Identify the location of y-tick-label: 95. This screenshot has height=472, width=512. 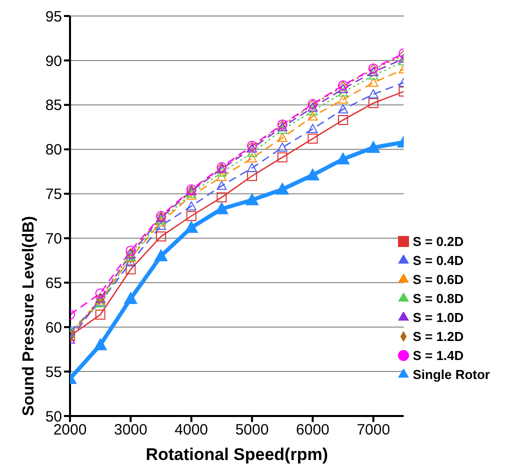
(53, 17).